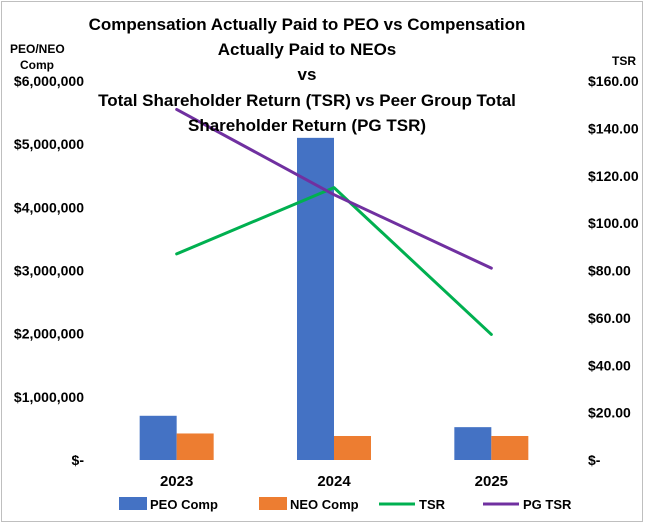  Describe the element at coordinates (609, 365) in the screenshot. I see `right-tick-label: $40.00` at that location.